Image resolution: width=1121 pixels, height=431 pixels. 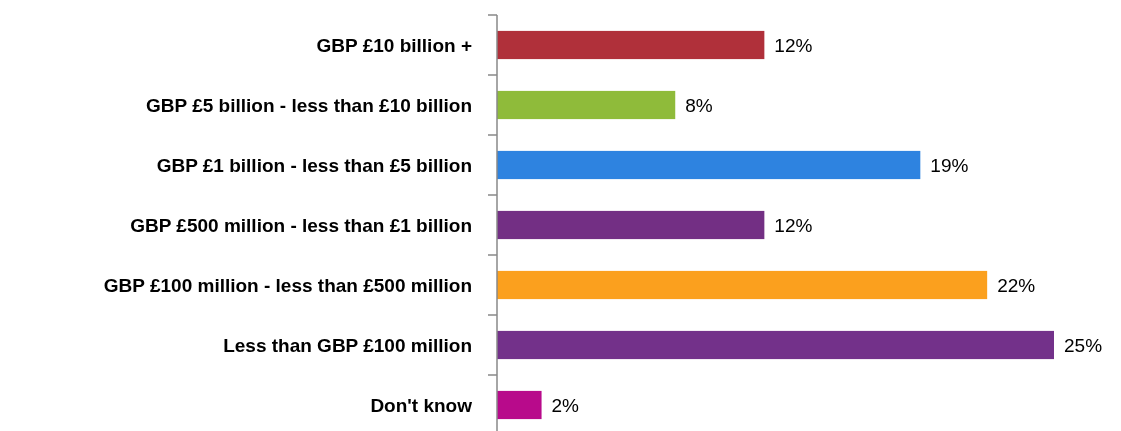 What do you see at coordinates (301, 225) in the screenshot?
I see `y-tick-label: GBP £500 million - less than £1 billion` at bounding box center [301, 225].